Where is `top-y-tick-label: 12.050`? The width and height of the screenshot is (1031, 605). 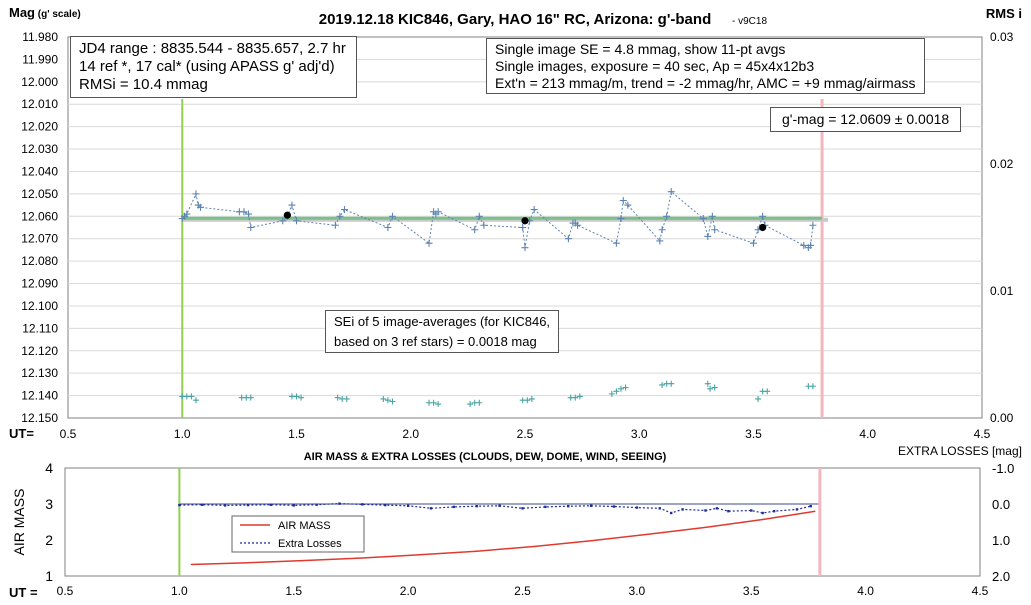
top-y-tick-label: 12.050 is located at coordinates (39, 194).